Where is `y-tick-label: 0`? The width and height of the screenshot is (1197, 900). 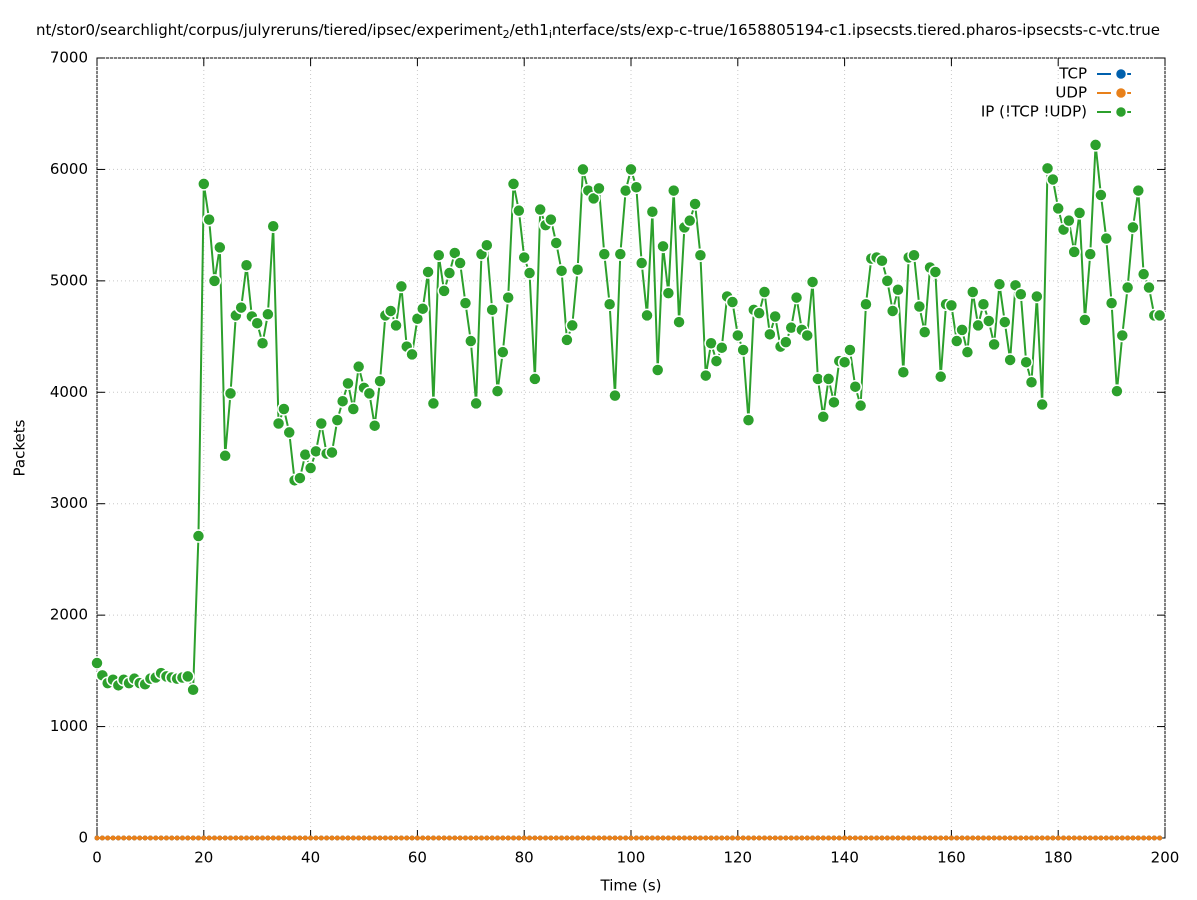 y-tick-label: 0 is located at coordinates (83, 838).